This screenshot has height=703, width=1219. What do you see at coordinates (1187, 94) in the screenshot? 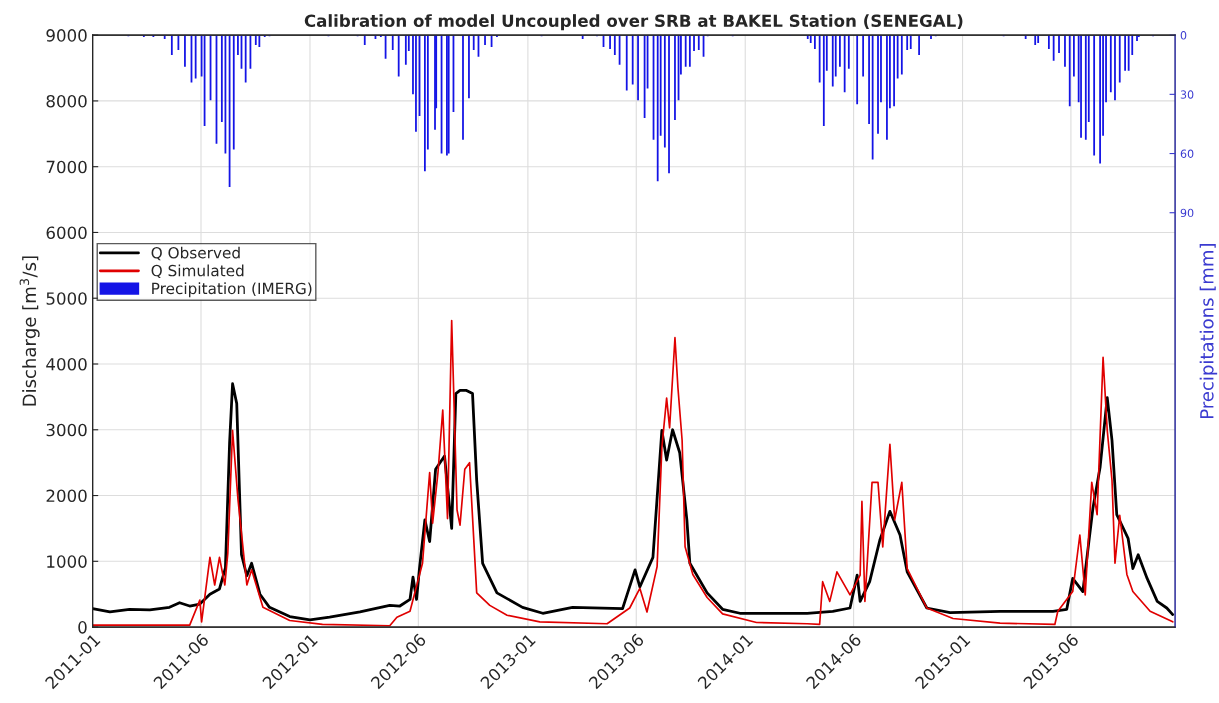
I see `y2-tick-label: 30` at bounding box center [1187, 94].